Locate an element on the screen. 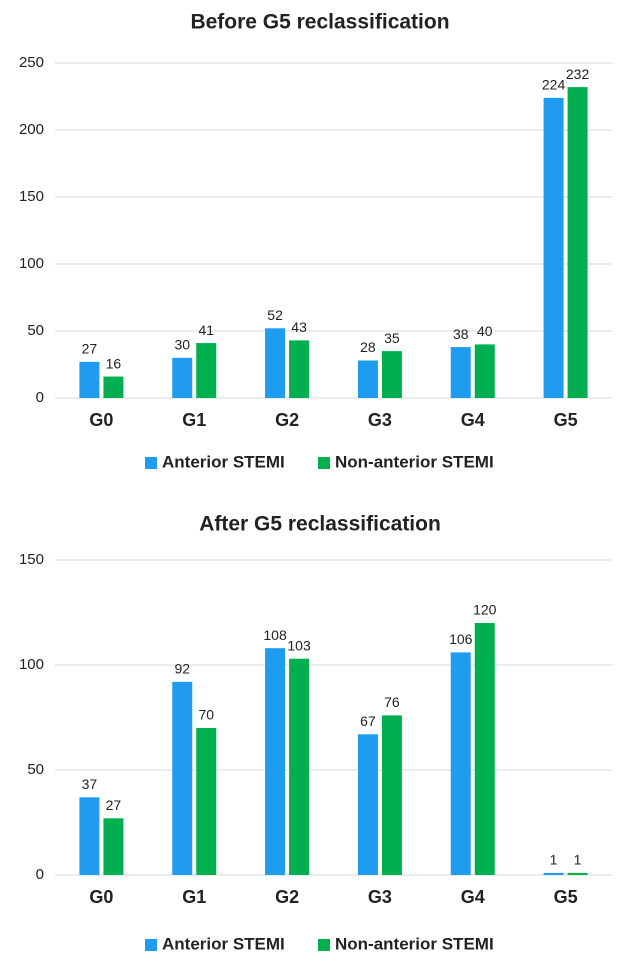  value-label: 67 is located at coordinates (368, 721).